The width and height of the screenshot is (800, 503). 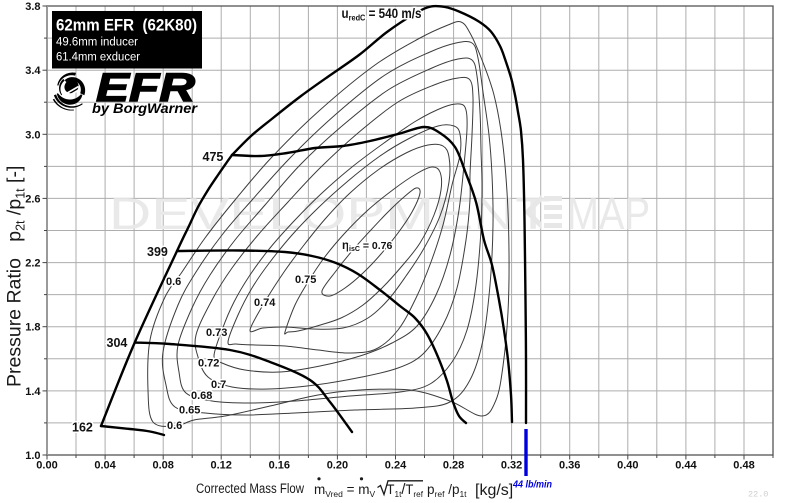 I want to click on svg-text: 0.48, so click(x=743, y=466).